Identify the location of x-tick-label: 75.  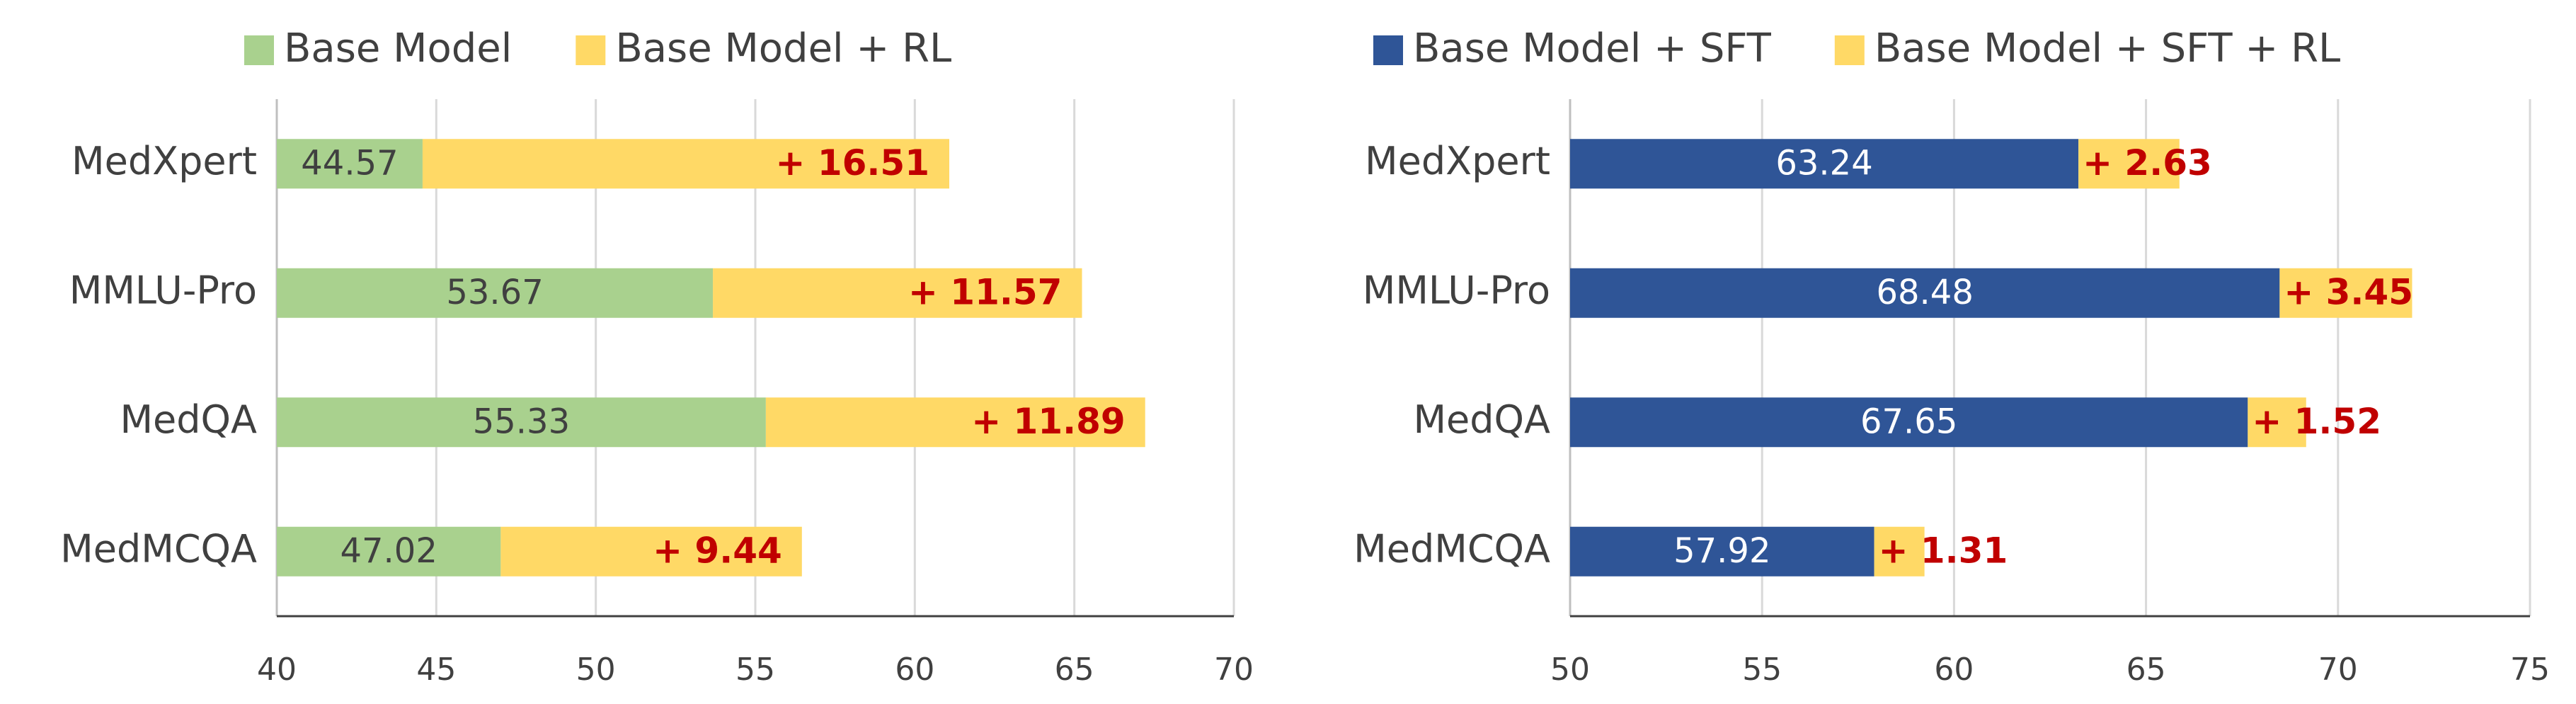
(2530, 670).